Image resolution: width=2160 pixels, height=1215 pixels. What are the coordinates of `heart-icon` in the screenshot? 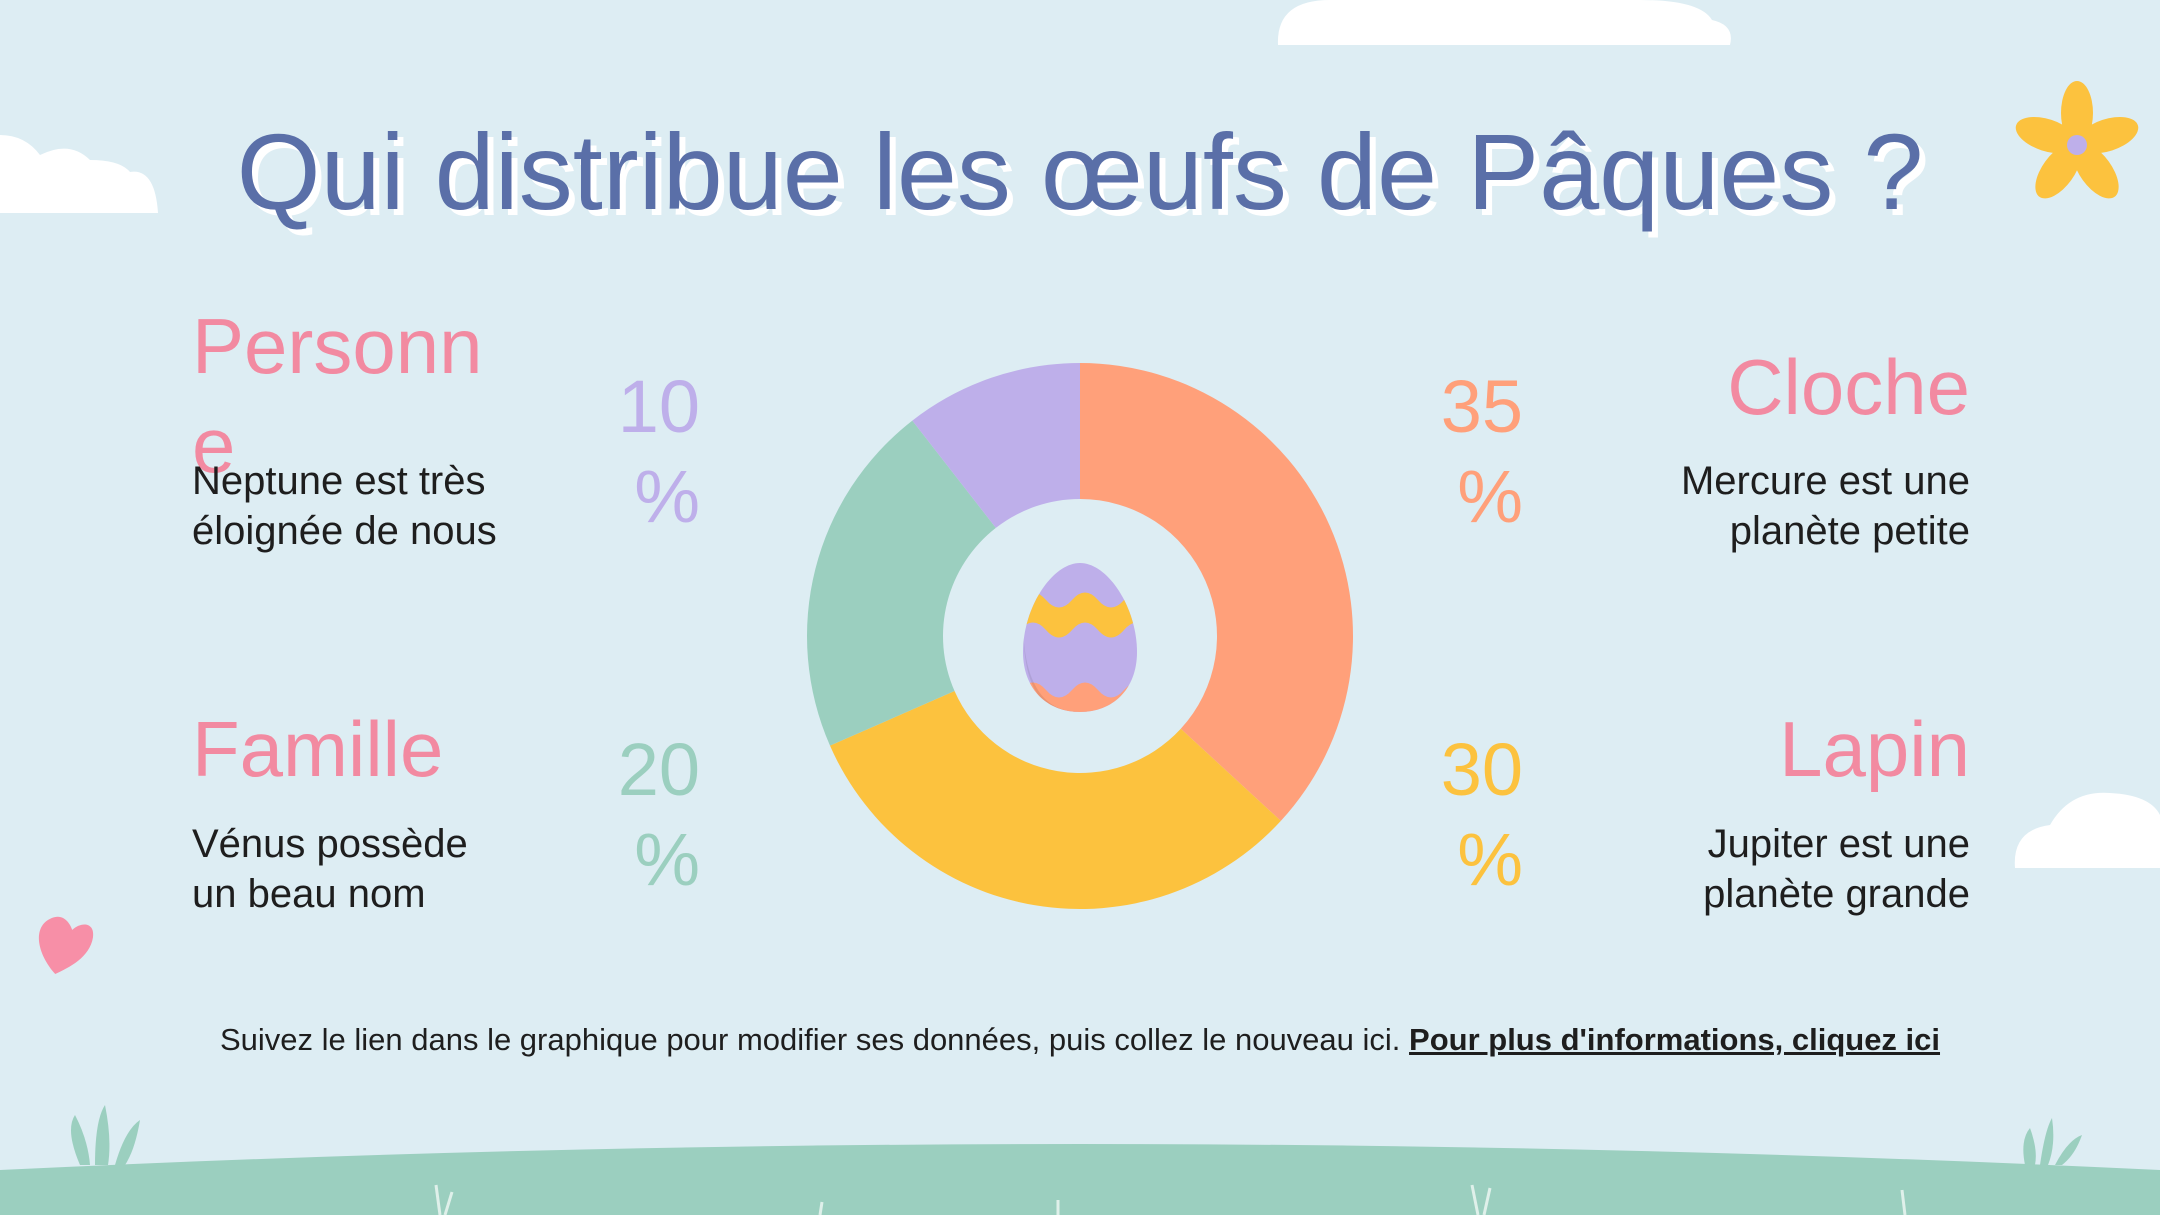 It's located at (66, 945).